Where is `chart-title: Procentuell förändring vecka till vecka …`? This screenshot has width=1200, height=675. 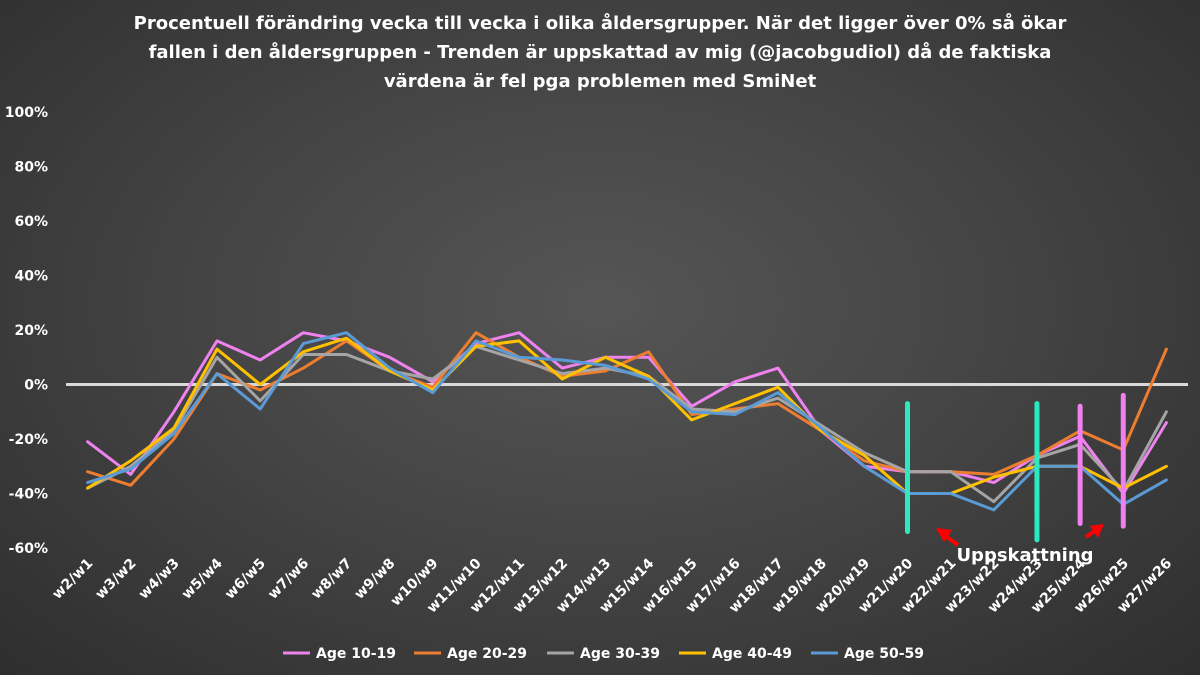
chart-title: Procentuell förändring vecka till vecka … is located at coordinates (600, 52).